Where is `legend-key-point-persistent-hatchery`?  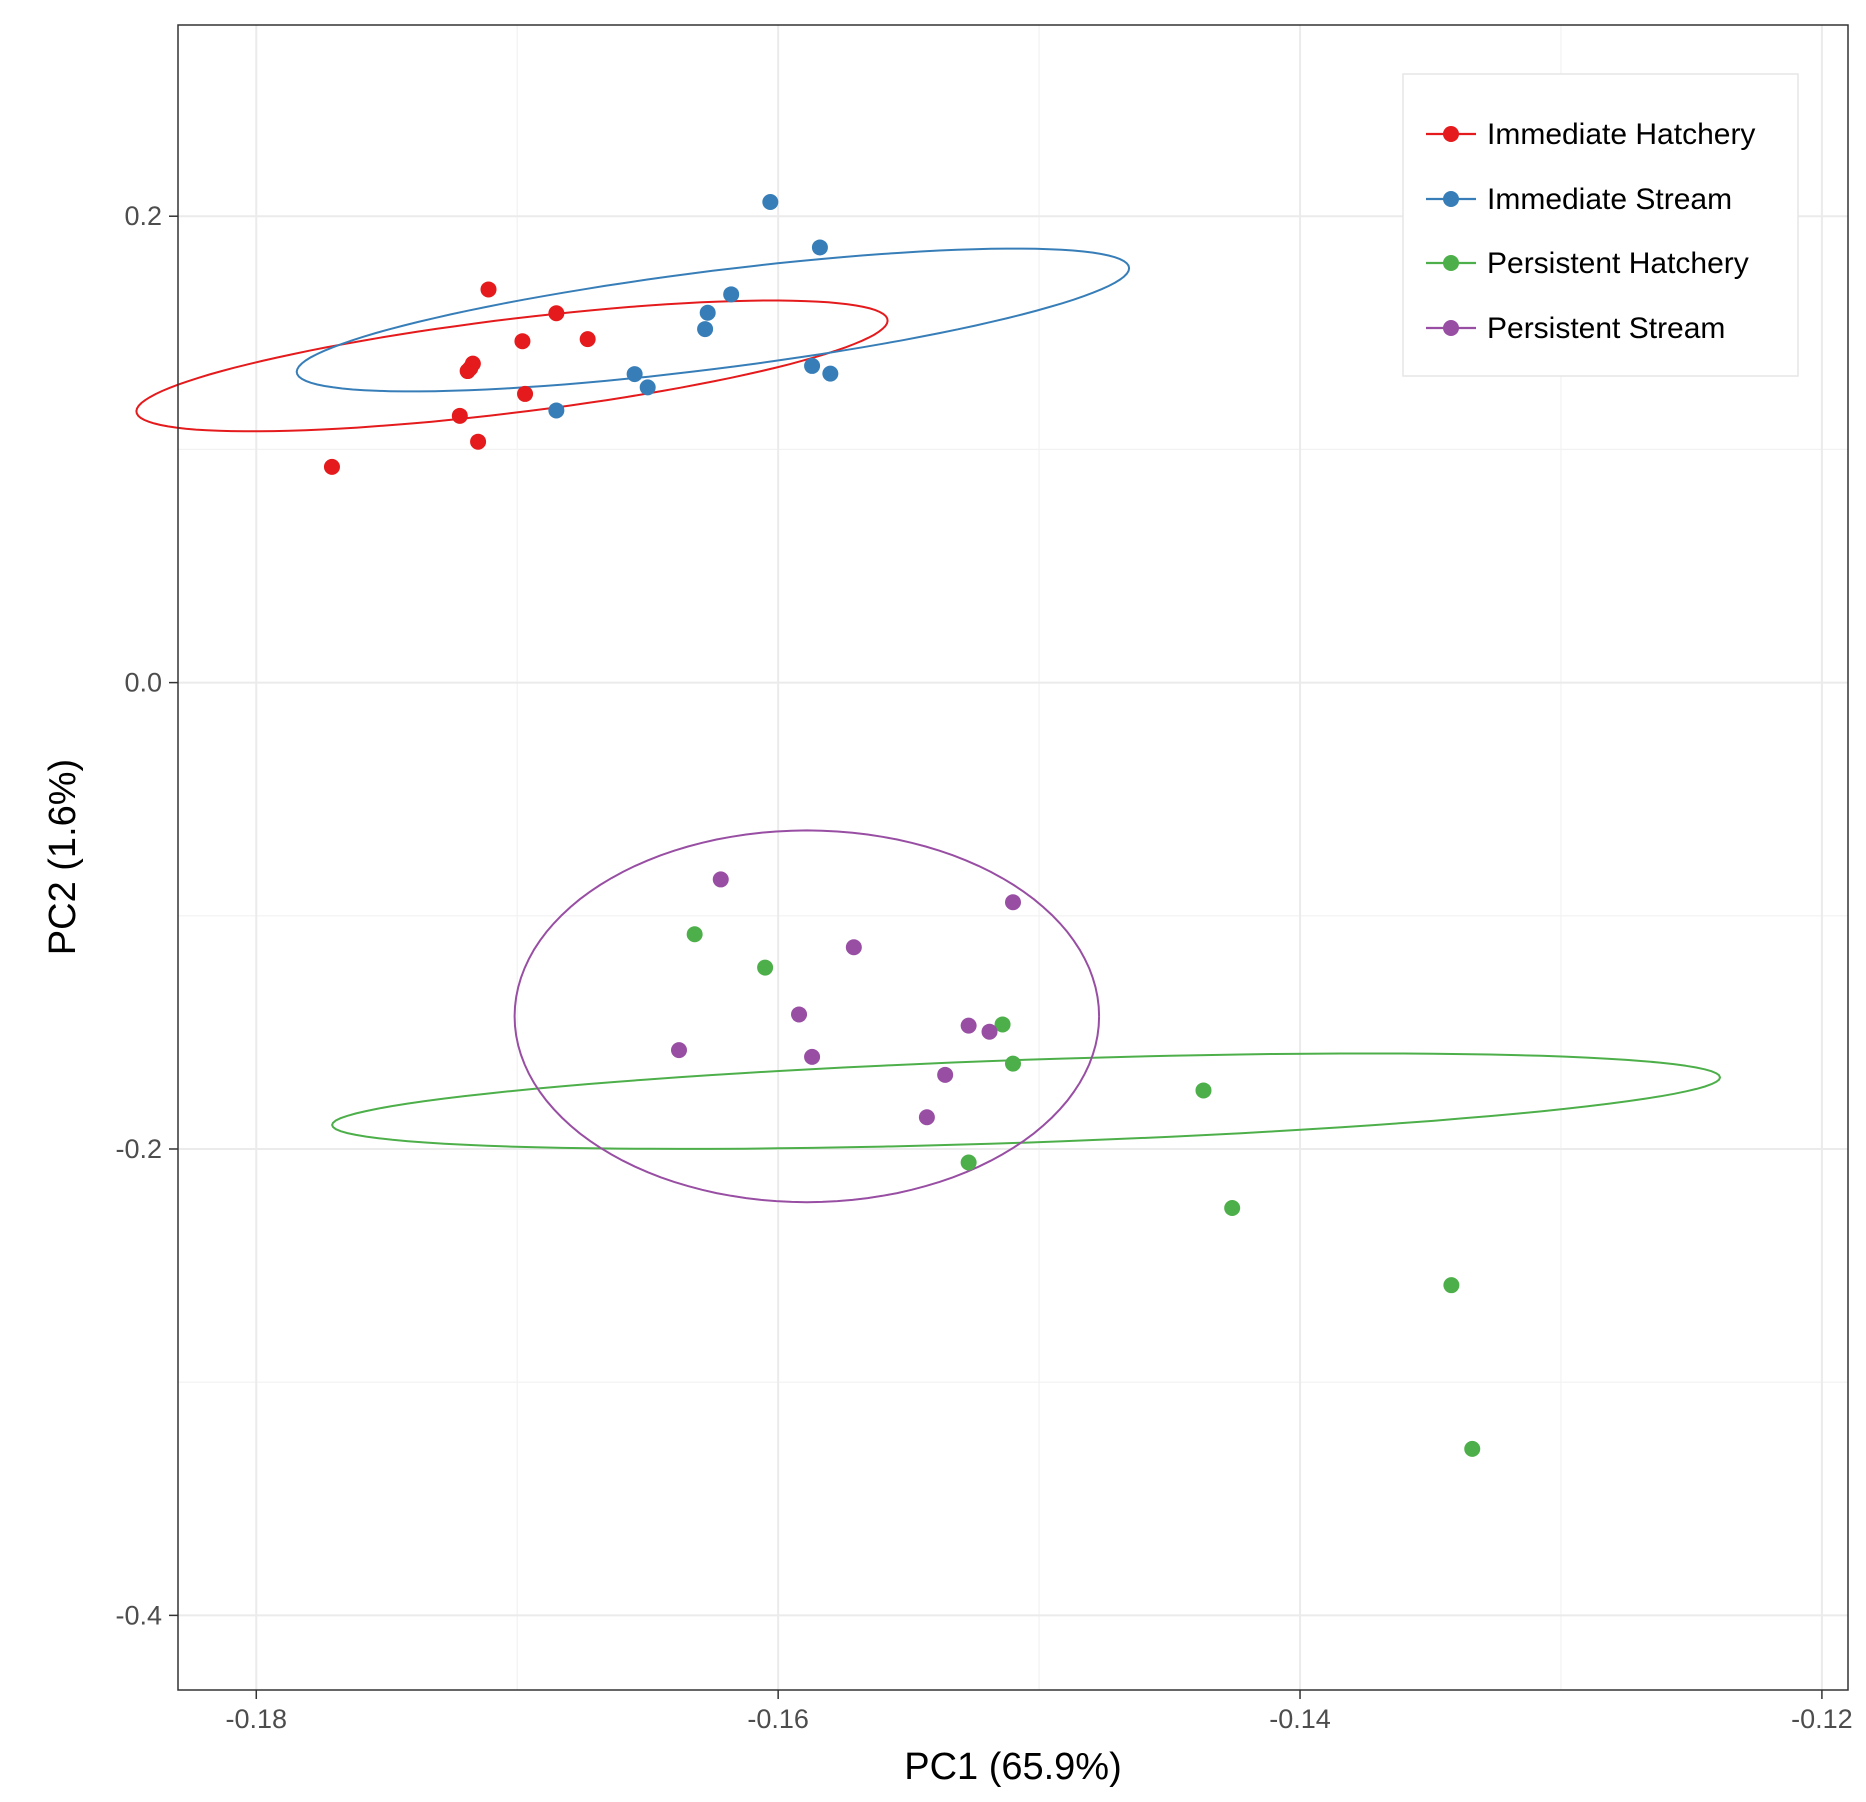 legend-key-point-persistent-hatchery is located at coordinates (1451, 263).